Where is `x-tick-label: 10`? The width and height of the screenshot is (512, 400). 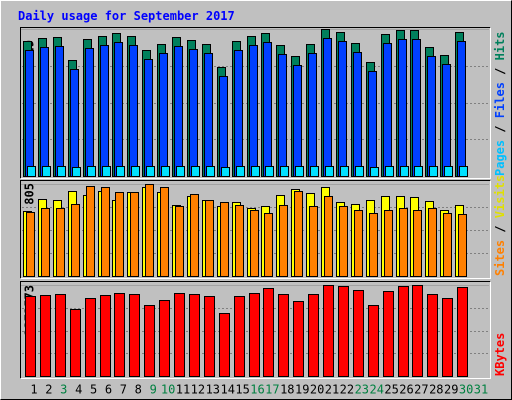 x-tick-label: 10 is located at coordinates (168, 390).